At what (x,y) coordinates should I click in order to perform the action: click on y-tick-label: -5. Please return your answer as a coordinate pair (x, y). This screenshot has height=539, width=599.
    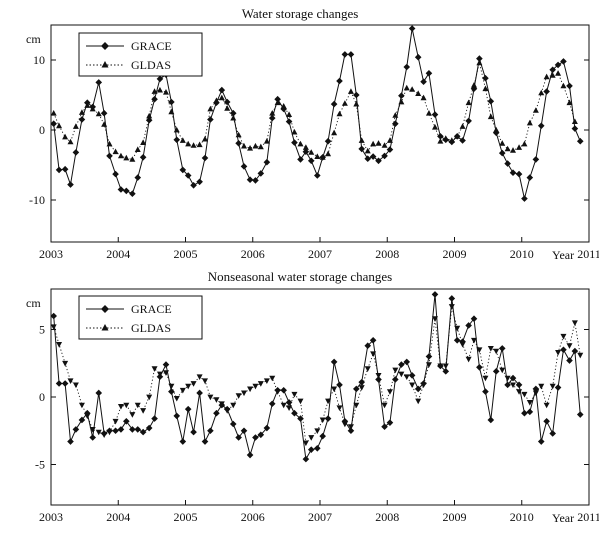
    Looking at the image, I should click on (40, 465).